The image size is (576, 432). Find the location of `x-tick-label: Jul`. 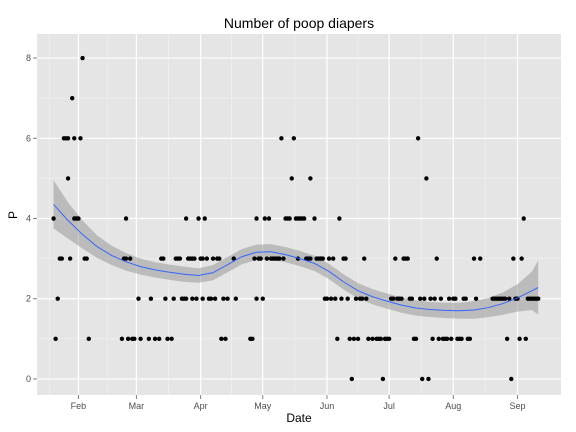

x-tick-label: Jul is located at coordinates (389, 406).